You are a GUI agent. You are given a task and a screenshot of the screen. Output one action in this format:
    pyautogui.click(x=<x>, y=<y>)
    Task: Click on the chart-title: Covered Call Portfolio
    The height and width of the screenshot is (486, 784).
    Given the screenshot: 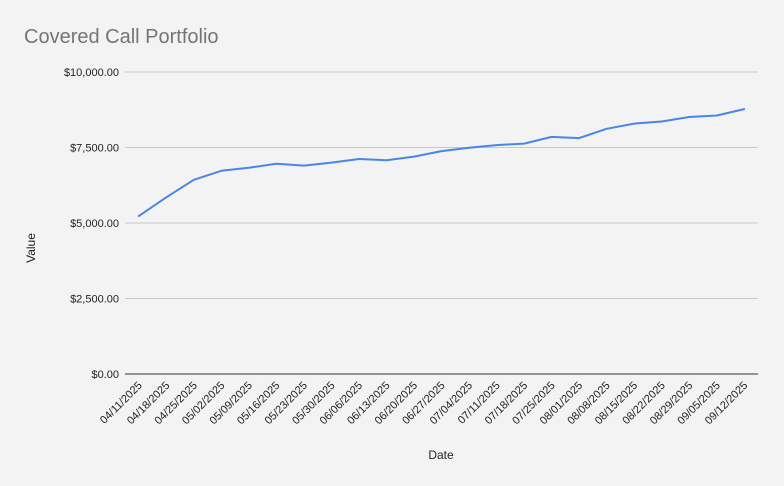 What is the action you would take?
    pyautogui.click(x=121, y=37)
    